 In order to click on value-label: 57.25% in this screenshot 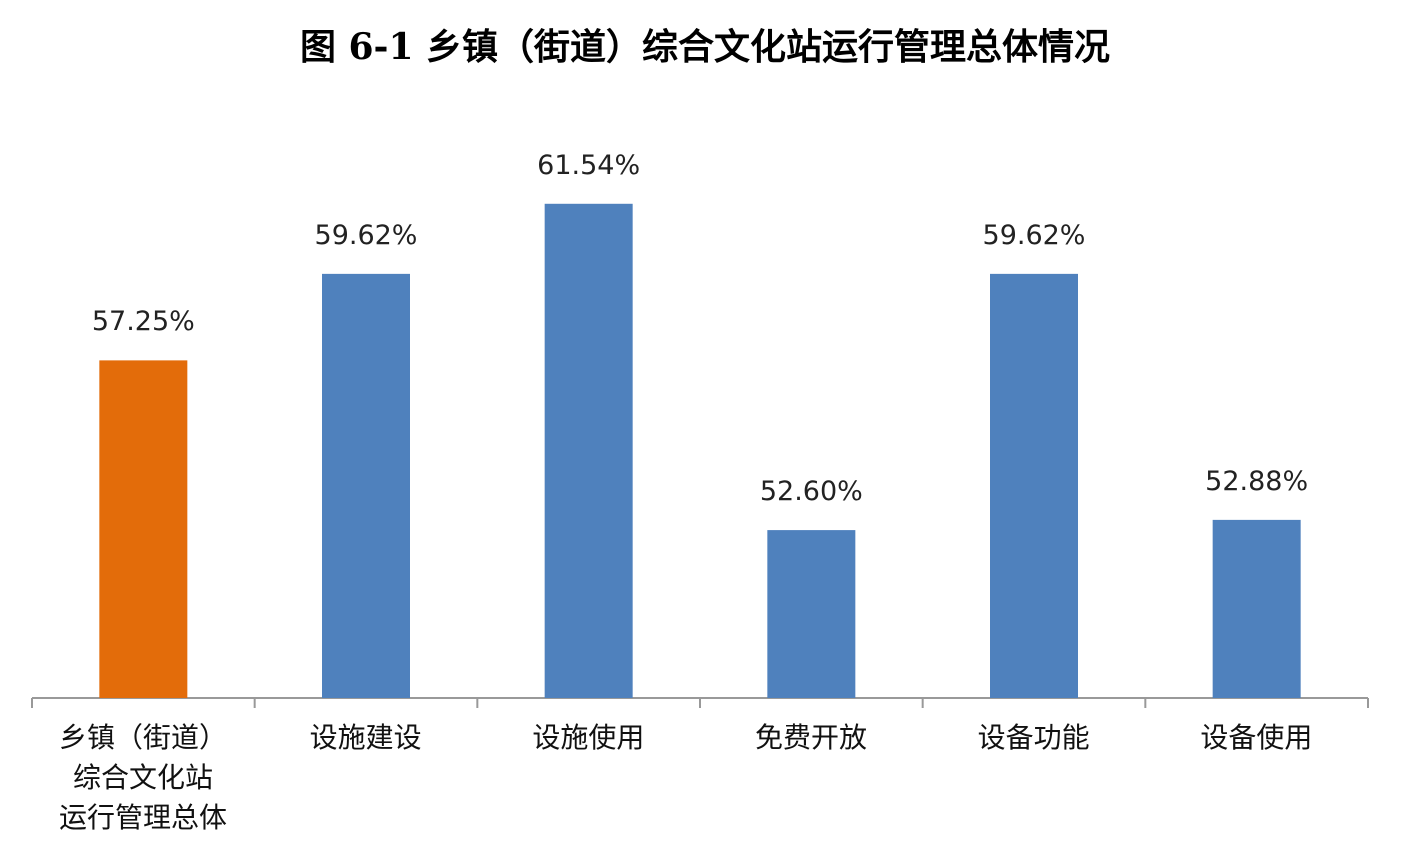, I will do `click(143, 322)`.